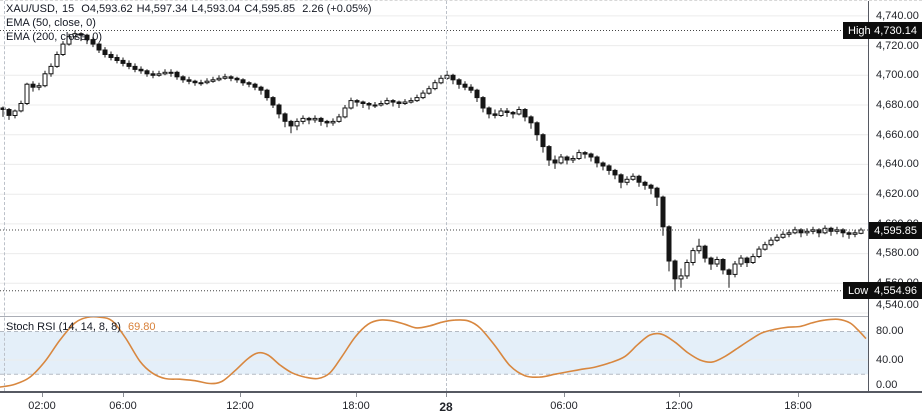 This screenshot has height=419, width=922. What do you see at coordinates (897, 135) in the screenshot?
I see `price-axis-label: 4,660.00` at bounding box center [897, 135].